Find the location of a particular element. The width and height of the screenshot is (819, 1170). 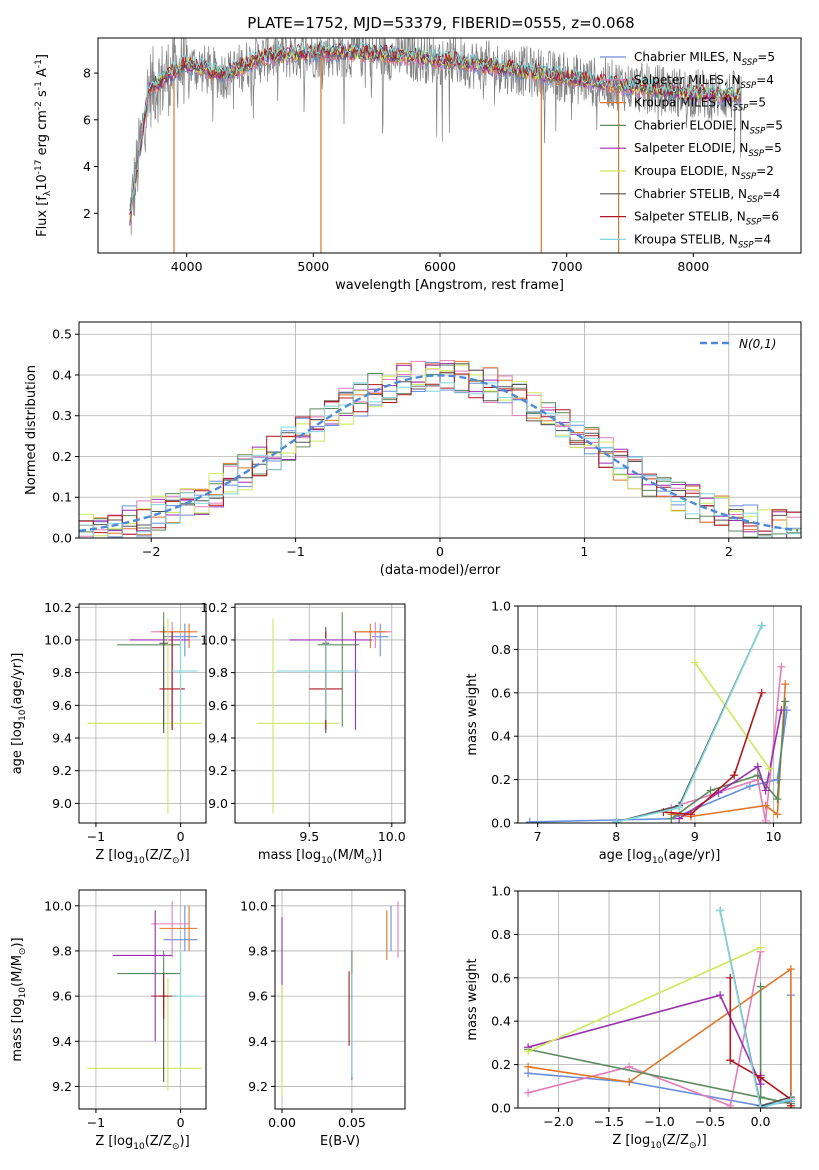

x-tick-label: 9.5 is located at coordinates (309, 836).